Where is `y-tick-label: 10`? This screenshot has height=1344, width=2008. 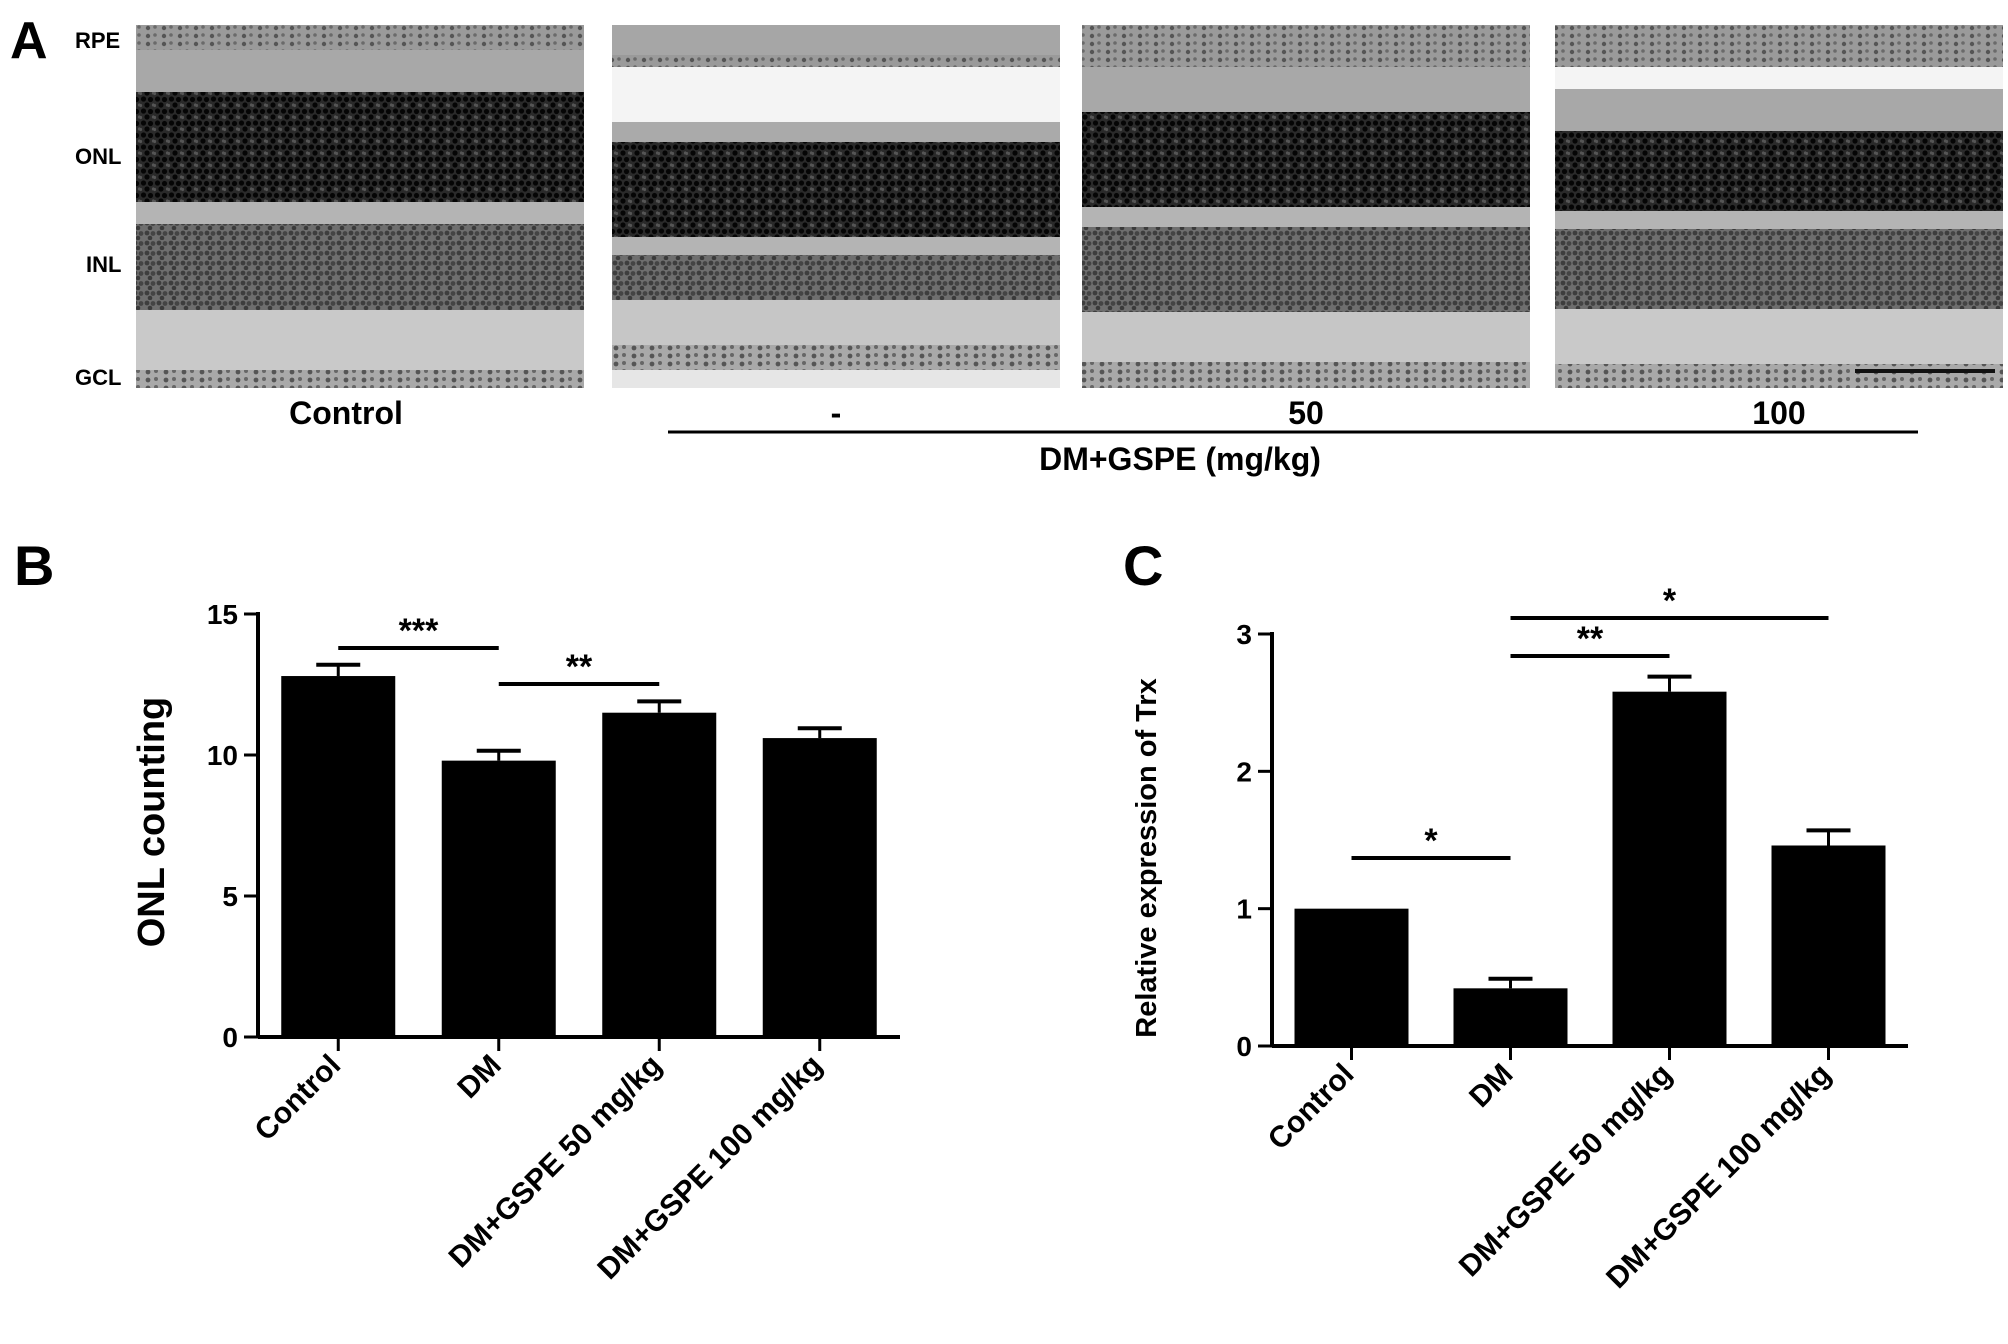 y-tick-label: 10 is located at coordinates (222, 755).